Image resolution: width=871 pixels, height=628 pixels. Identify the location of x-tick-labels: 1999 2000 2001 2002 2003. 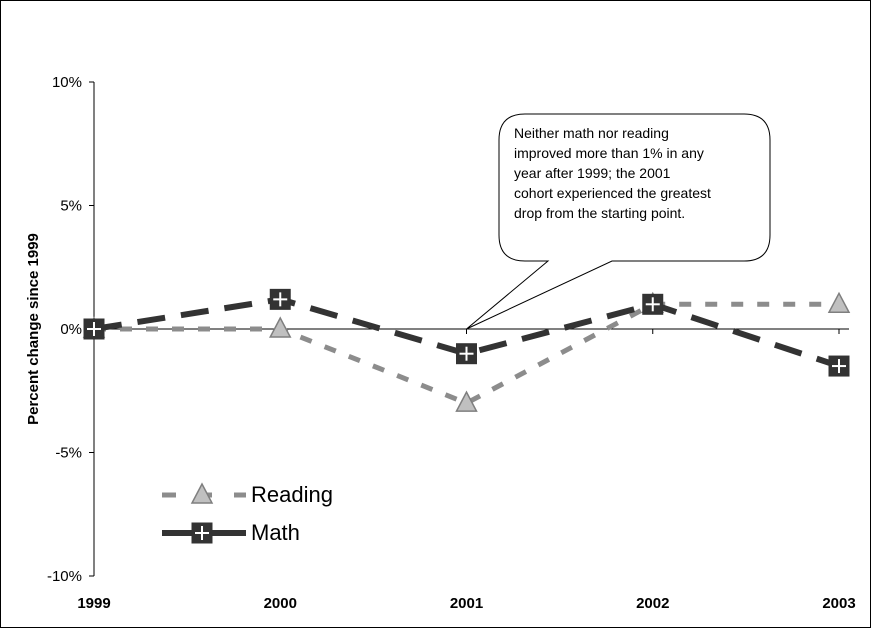
(466, 603).